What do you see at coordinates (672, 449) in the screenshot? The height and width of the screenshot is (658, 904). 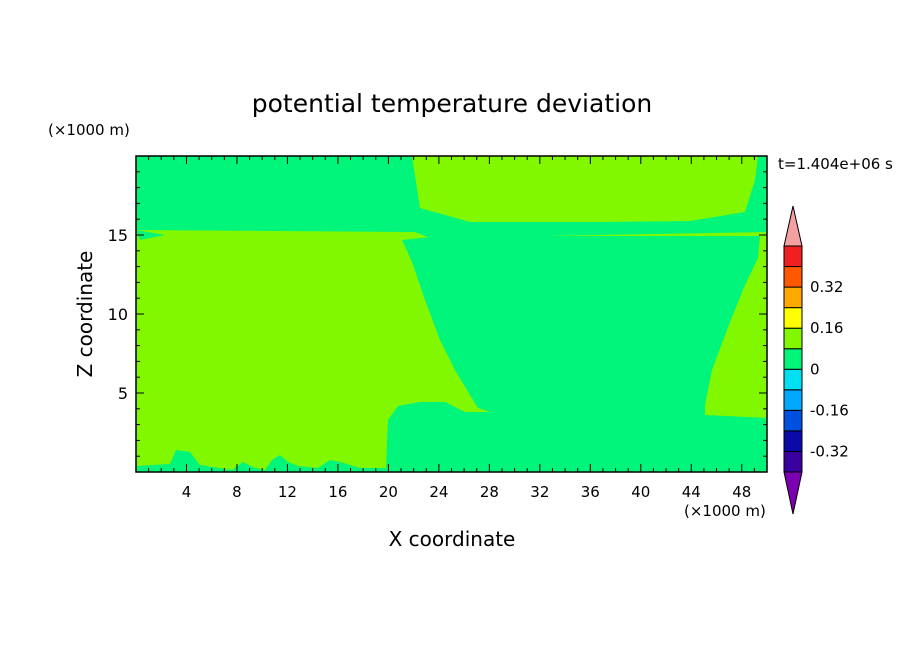 I see `region-bump-b` at bounding box center [672, 449].